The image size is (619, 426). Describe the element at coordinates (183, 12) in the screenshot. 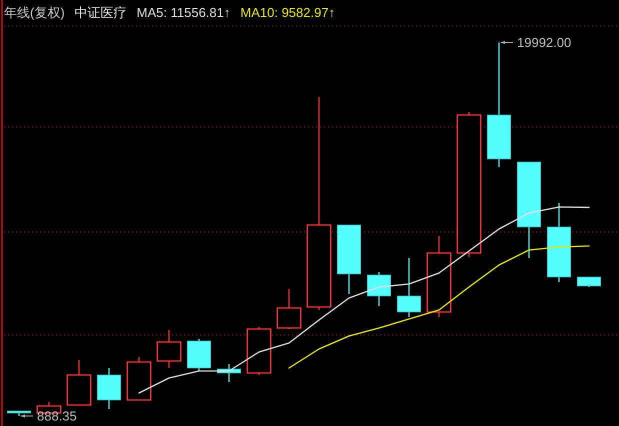

I see `text: MA5: 11556.81↑` at that location.